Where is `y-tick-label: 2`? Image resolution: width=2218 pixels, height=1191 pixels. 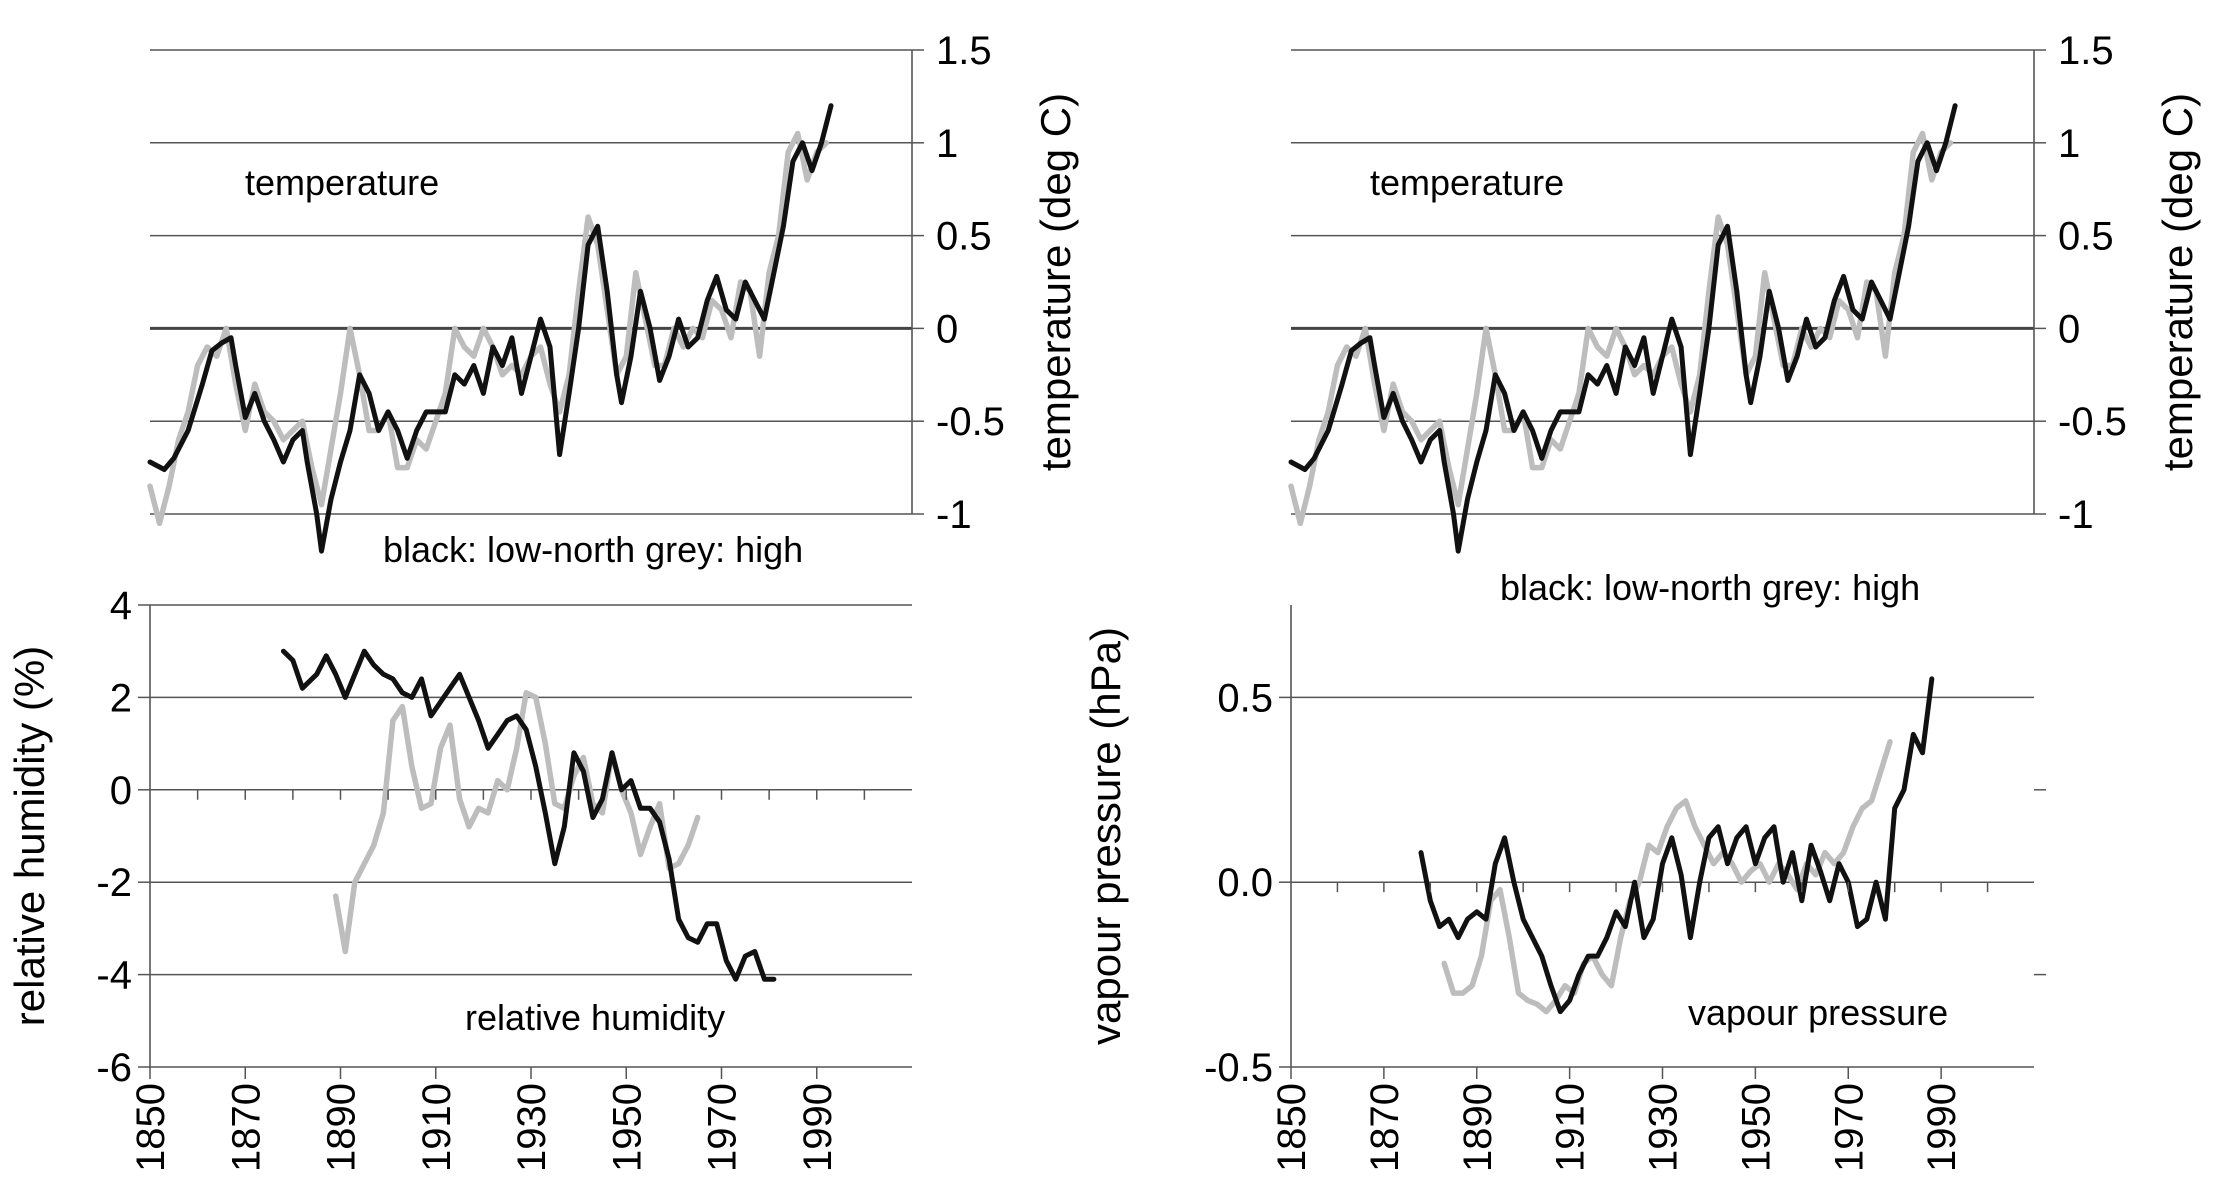 y-tick-label: 2 is located at coordinates (121, 698).